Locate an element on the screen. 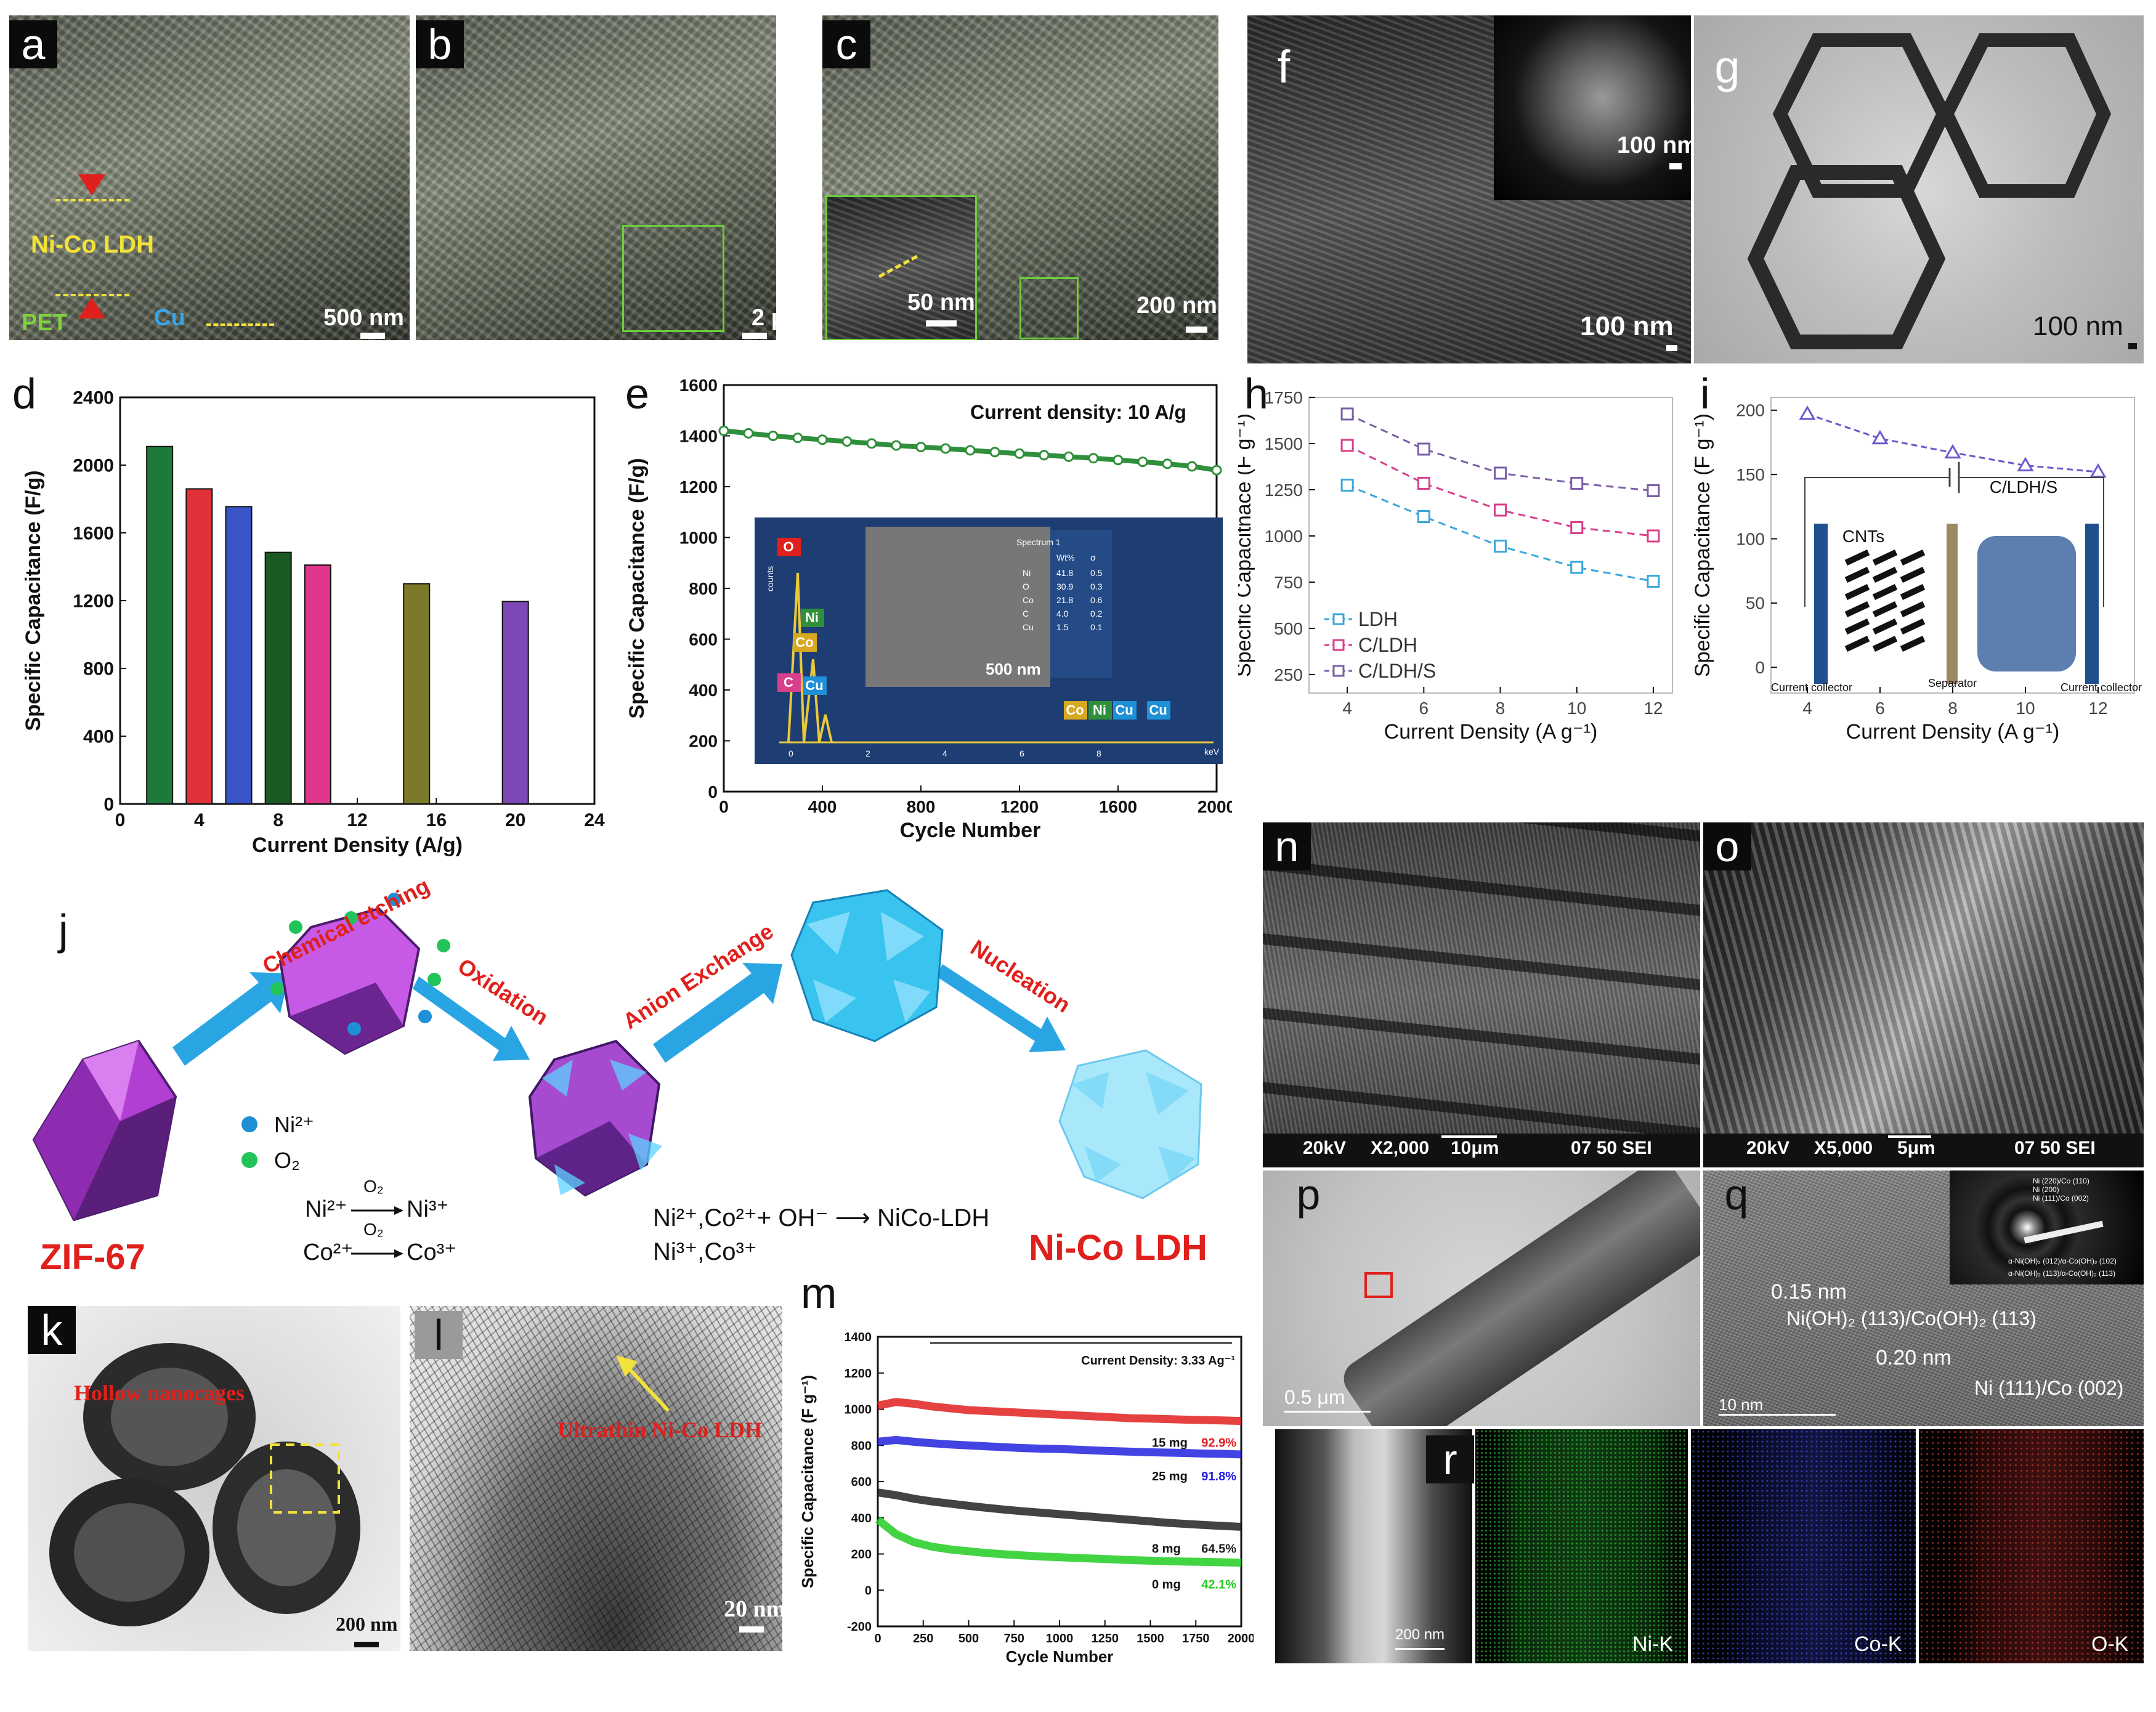 This screenshot has width=2156, height=1712. y-tick-label: 250 is located at coordinates (1288, 675).